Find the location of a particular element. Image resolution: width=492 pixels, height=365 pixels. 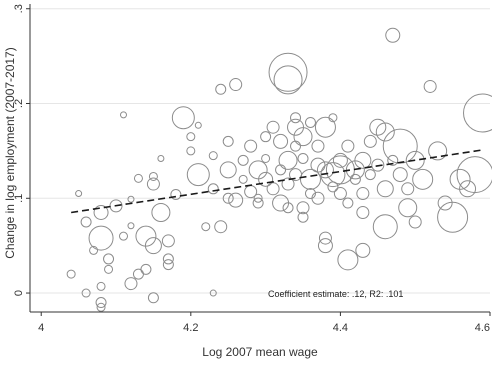

x-tick-label: 4.6 is located at coordinates (482, 328).